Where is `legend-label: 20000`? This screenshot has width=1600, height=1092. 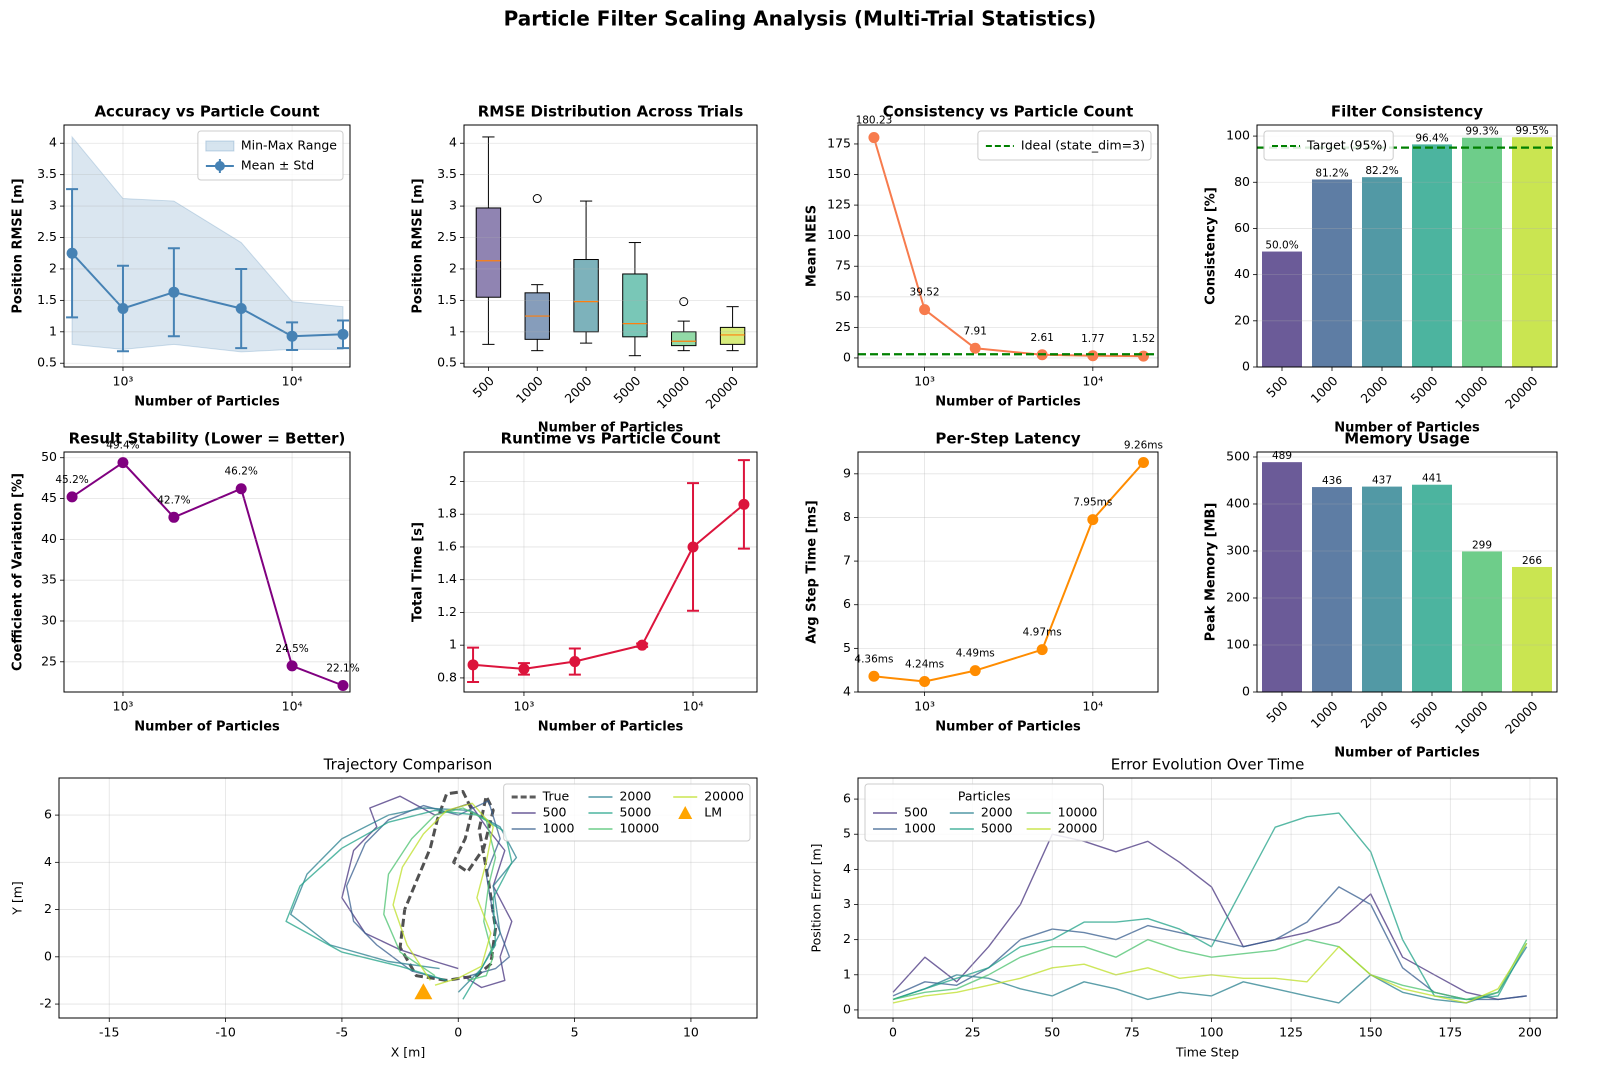
legend-label: 20000 is located at coordinates (1078, 828).